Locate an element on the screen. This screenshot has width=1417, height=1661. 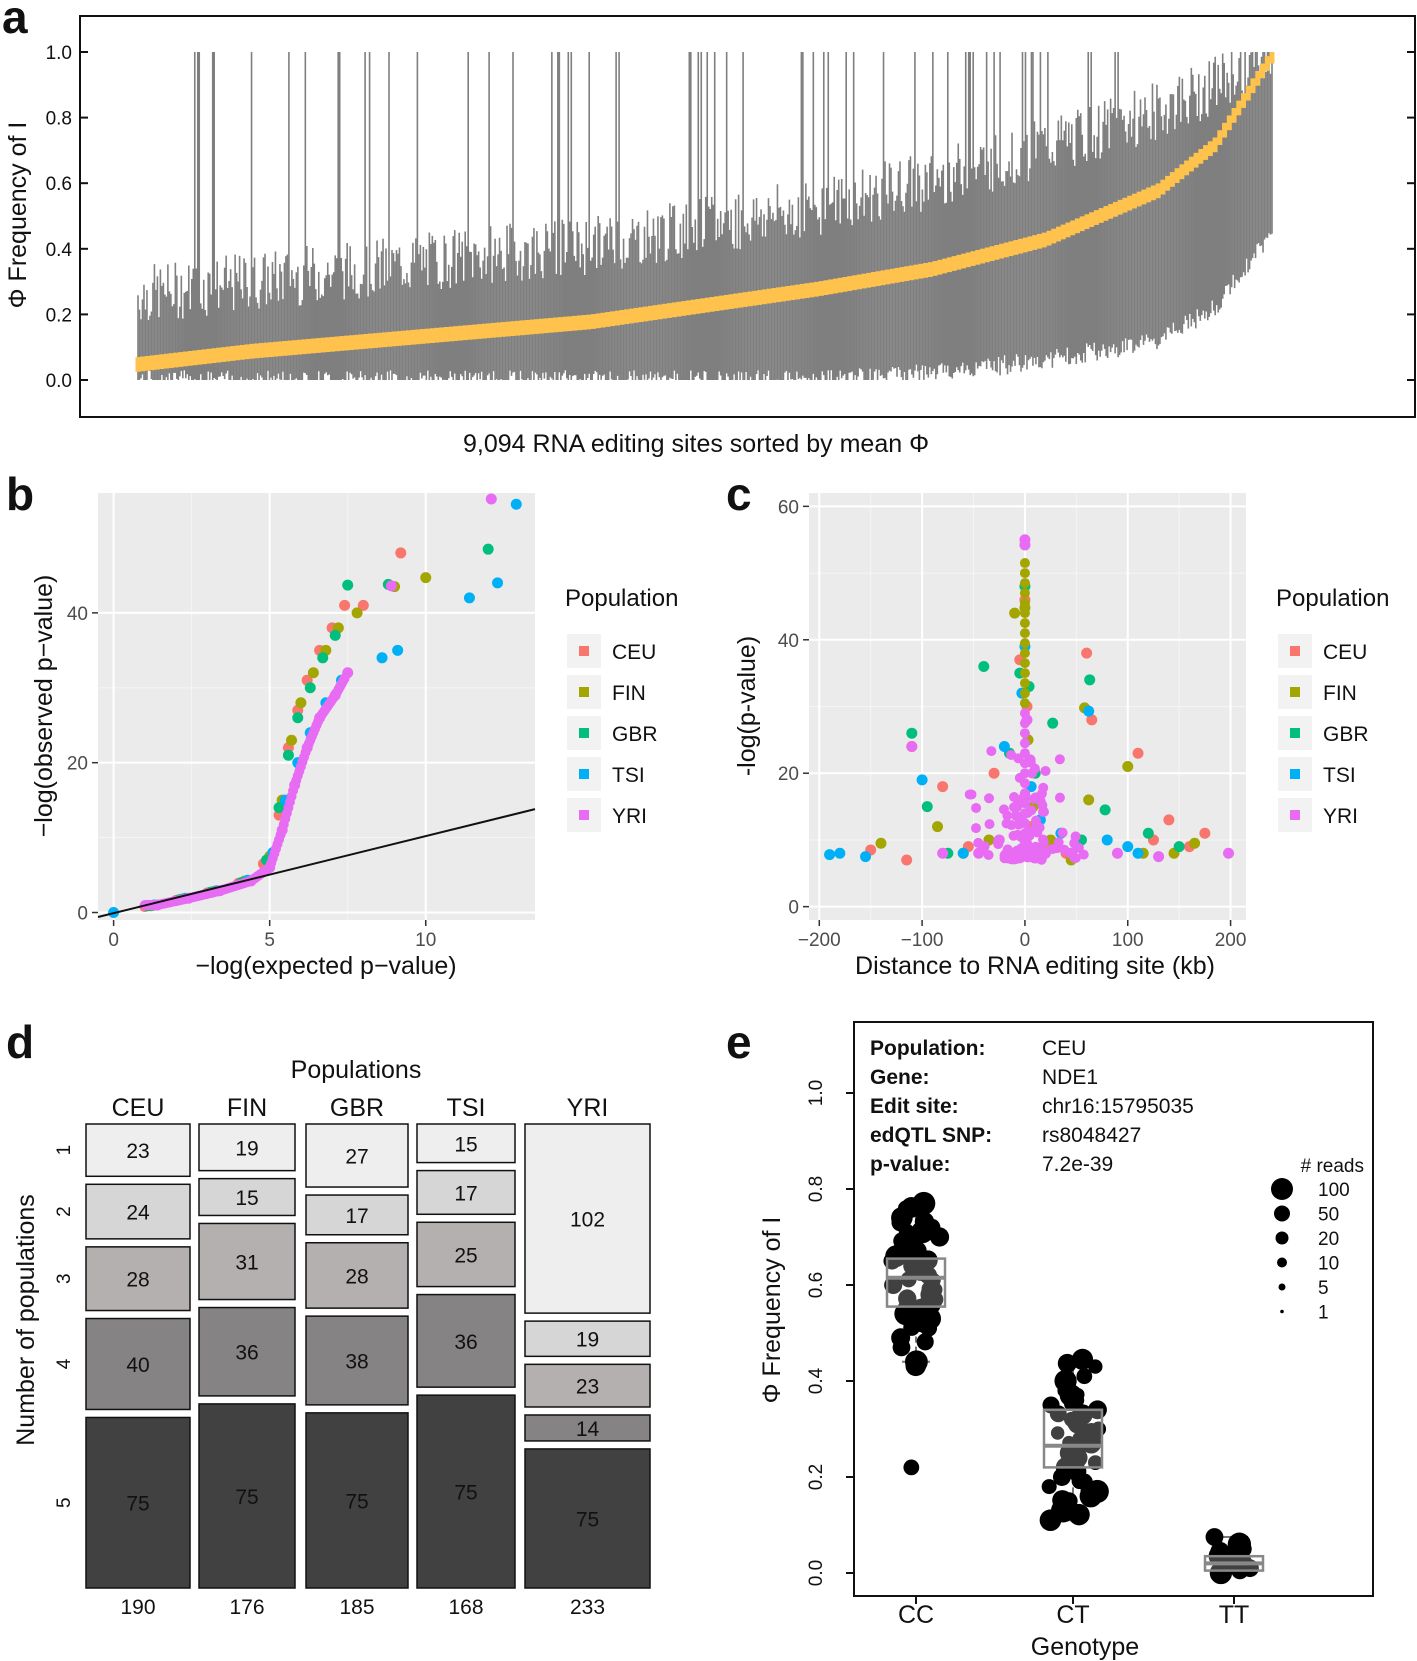
panel-b-grid is located at coordinates (316, 706).